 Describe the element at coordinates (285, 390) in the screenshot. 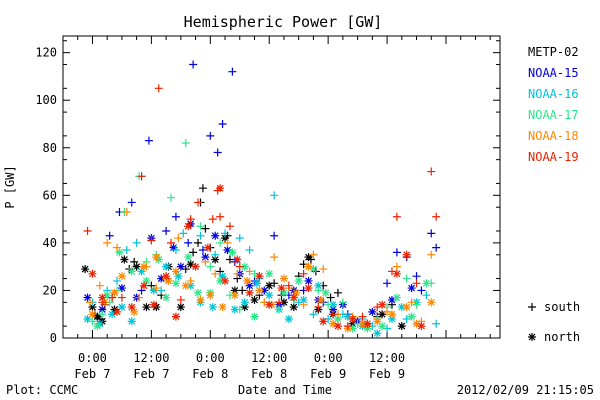

I see `x-axis-label: Date and Time` at that location.